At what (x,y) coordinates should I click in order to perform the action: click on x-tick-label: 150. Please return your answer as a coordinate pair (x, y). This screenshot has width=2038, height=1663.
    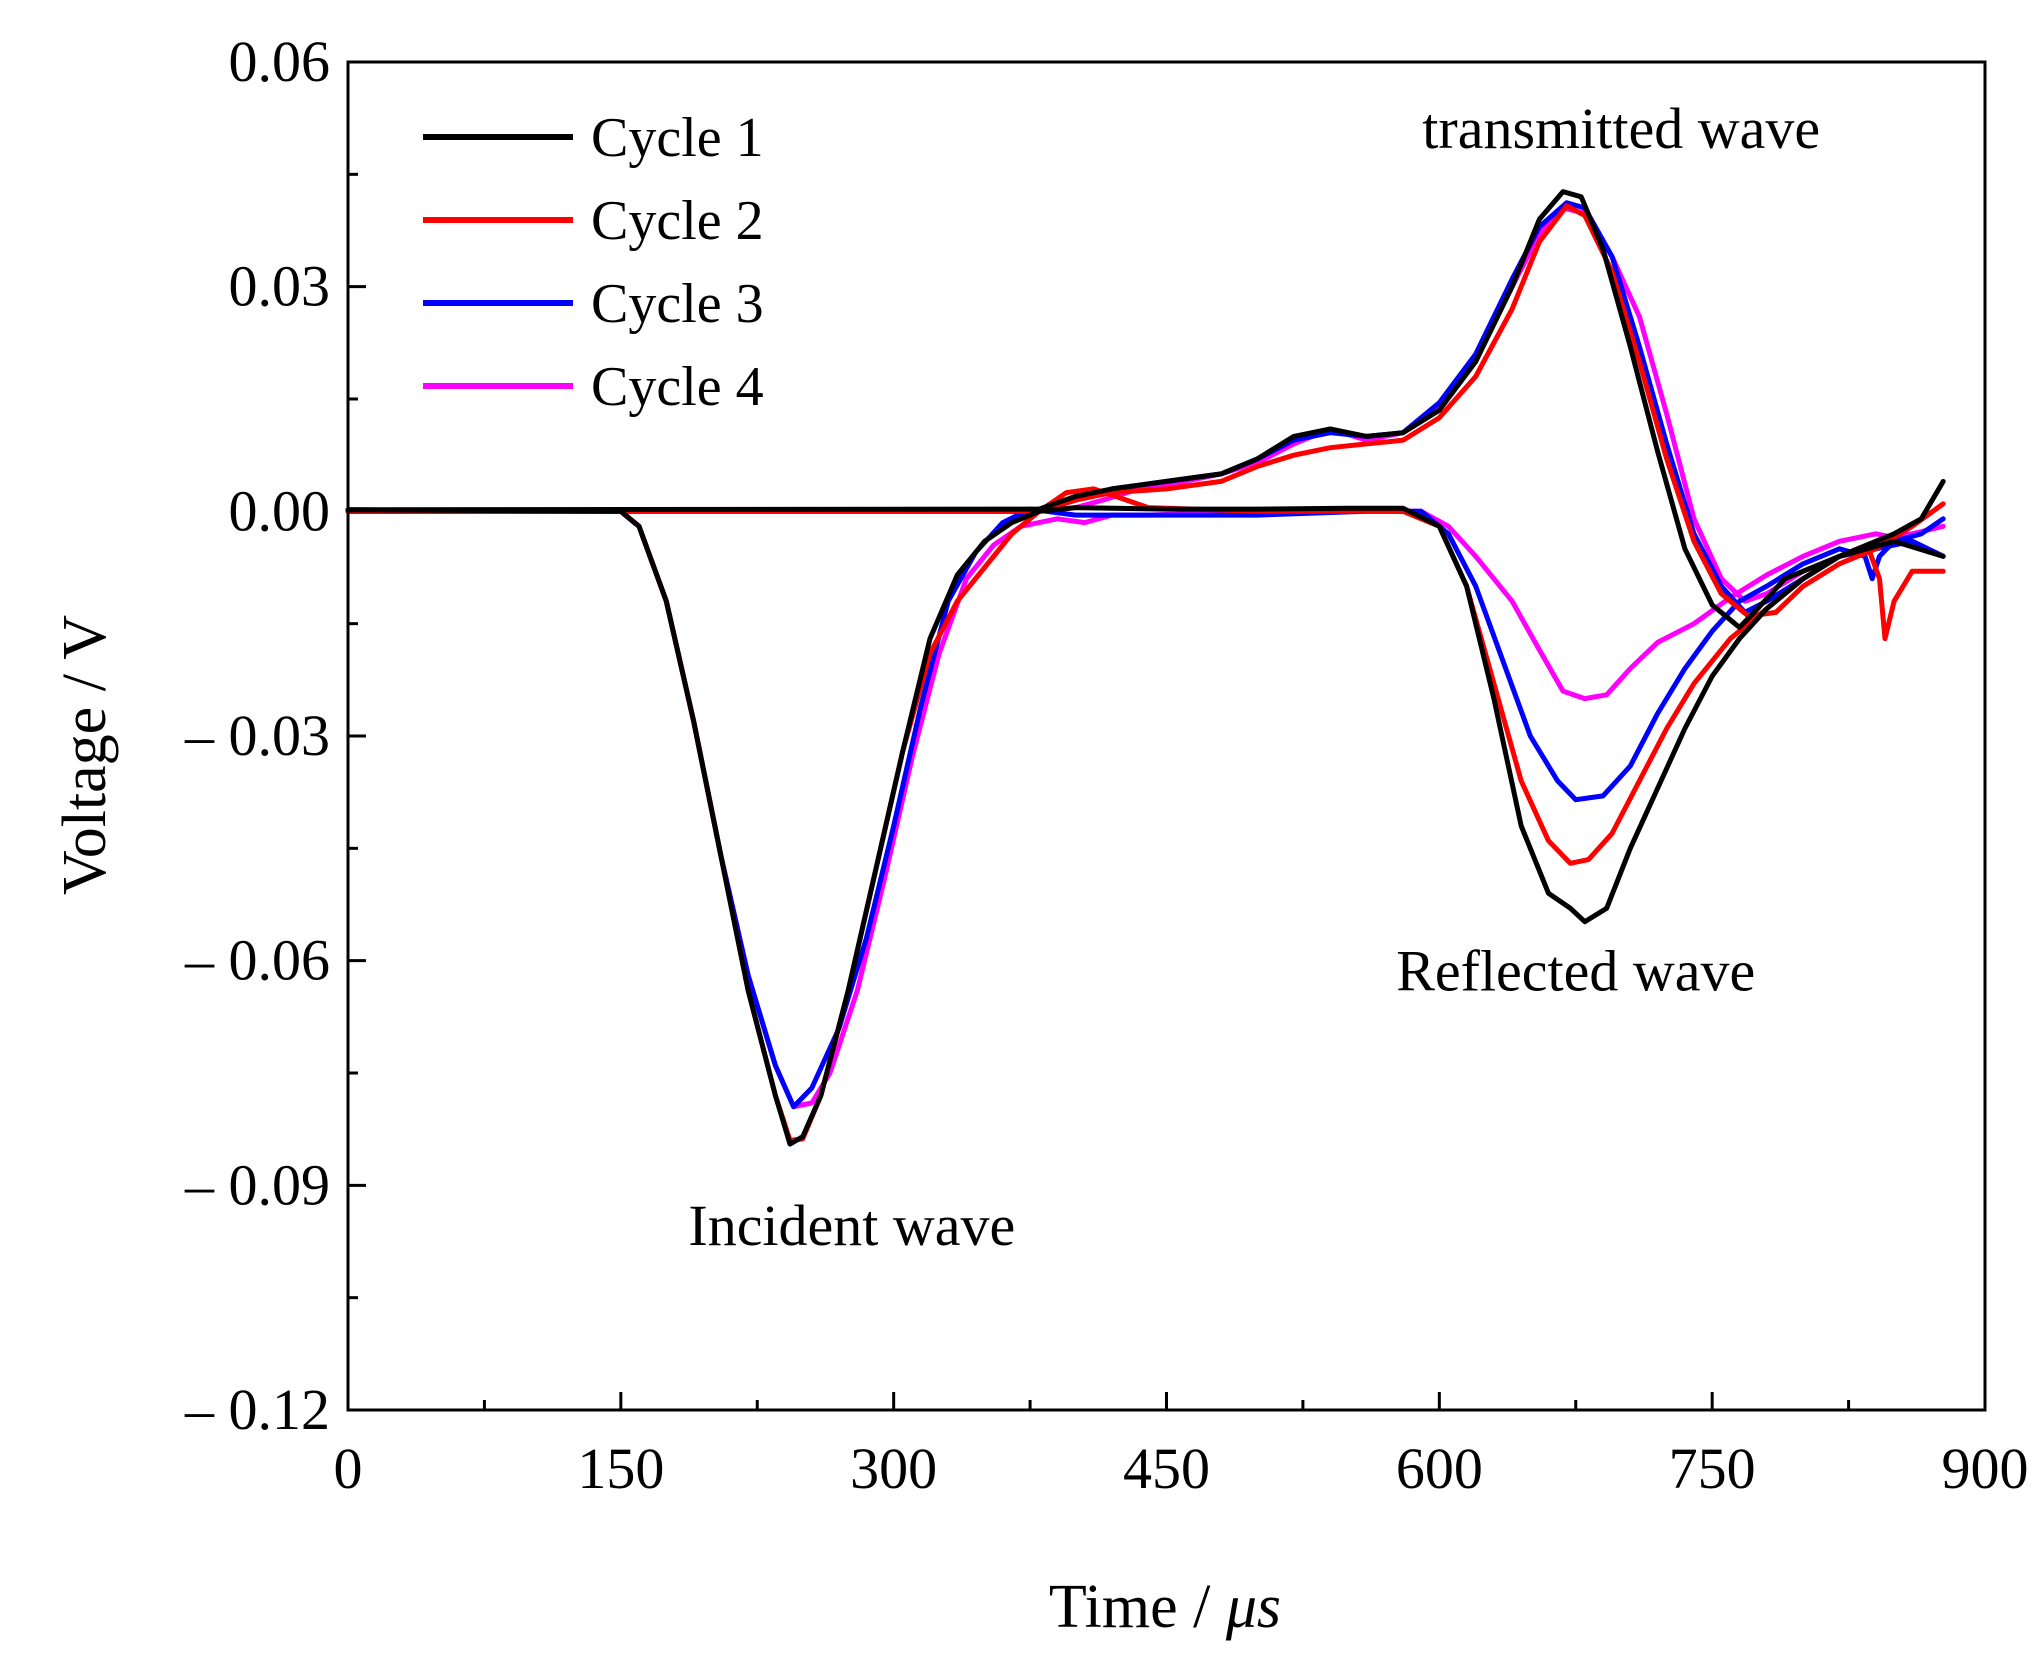
    Looking at the image, I should click on (620, 1468).